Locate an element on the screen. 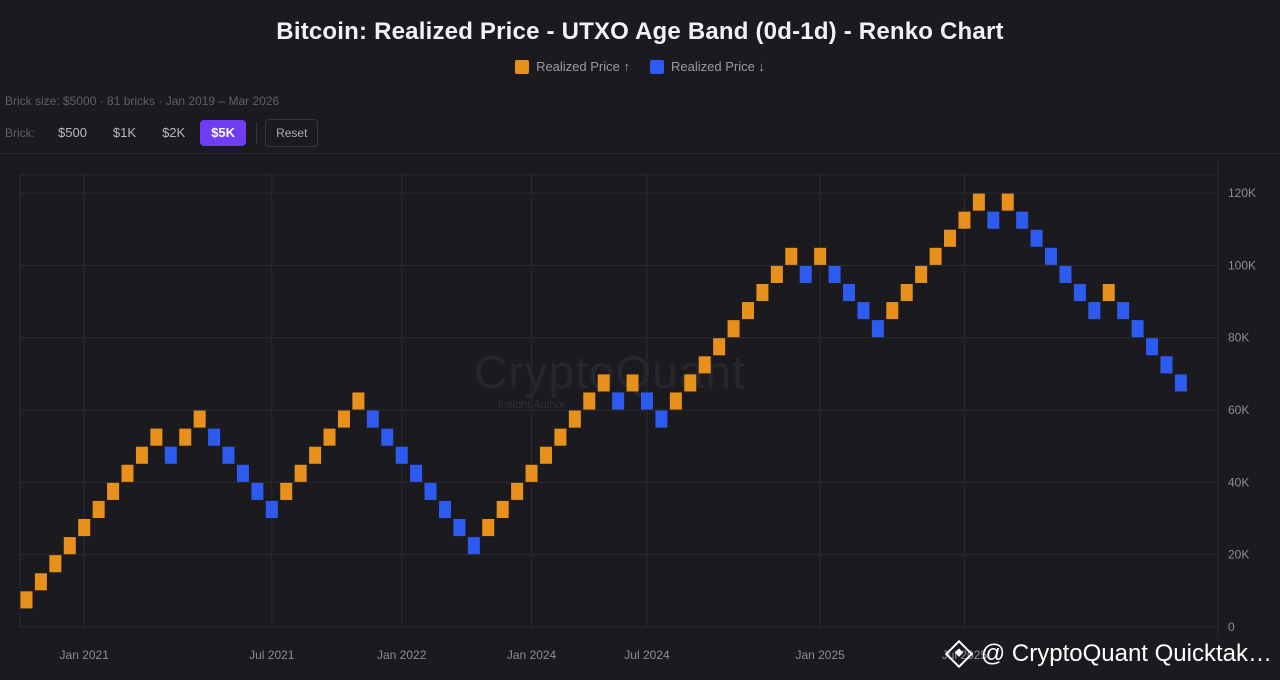 This screenshot has height=680, width=1280. chart-top-border is located at coordinates (640, 153).